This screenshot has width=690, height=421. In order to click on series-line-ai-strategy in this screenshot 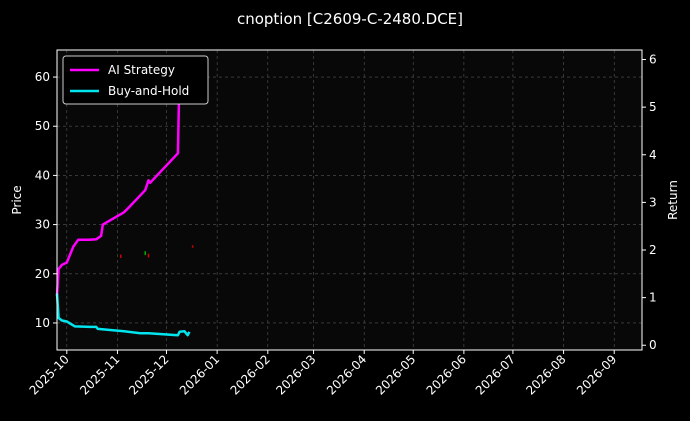, I will do `click(122, 178)`.